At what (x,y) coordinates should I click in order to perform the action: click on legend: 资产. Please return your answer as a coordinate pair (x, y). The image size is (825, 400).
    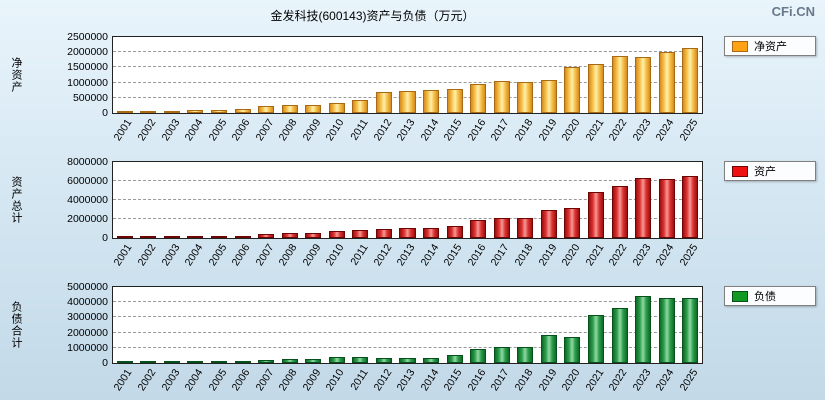
    Looking at the image, I should click on (770, 171).